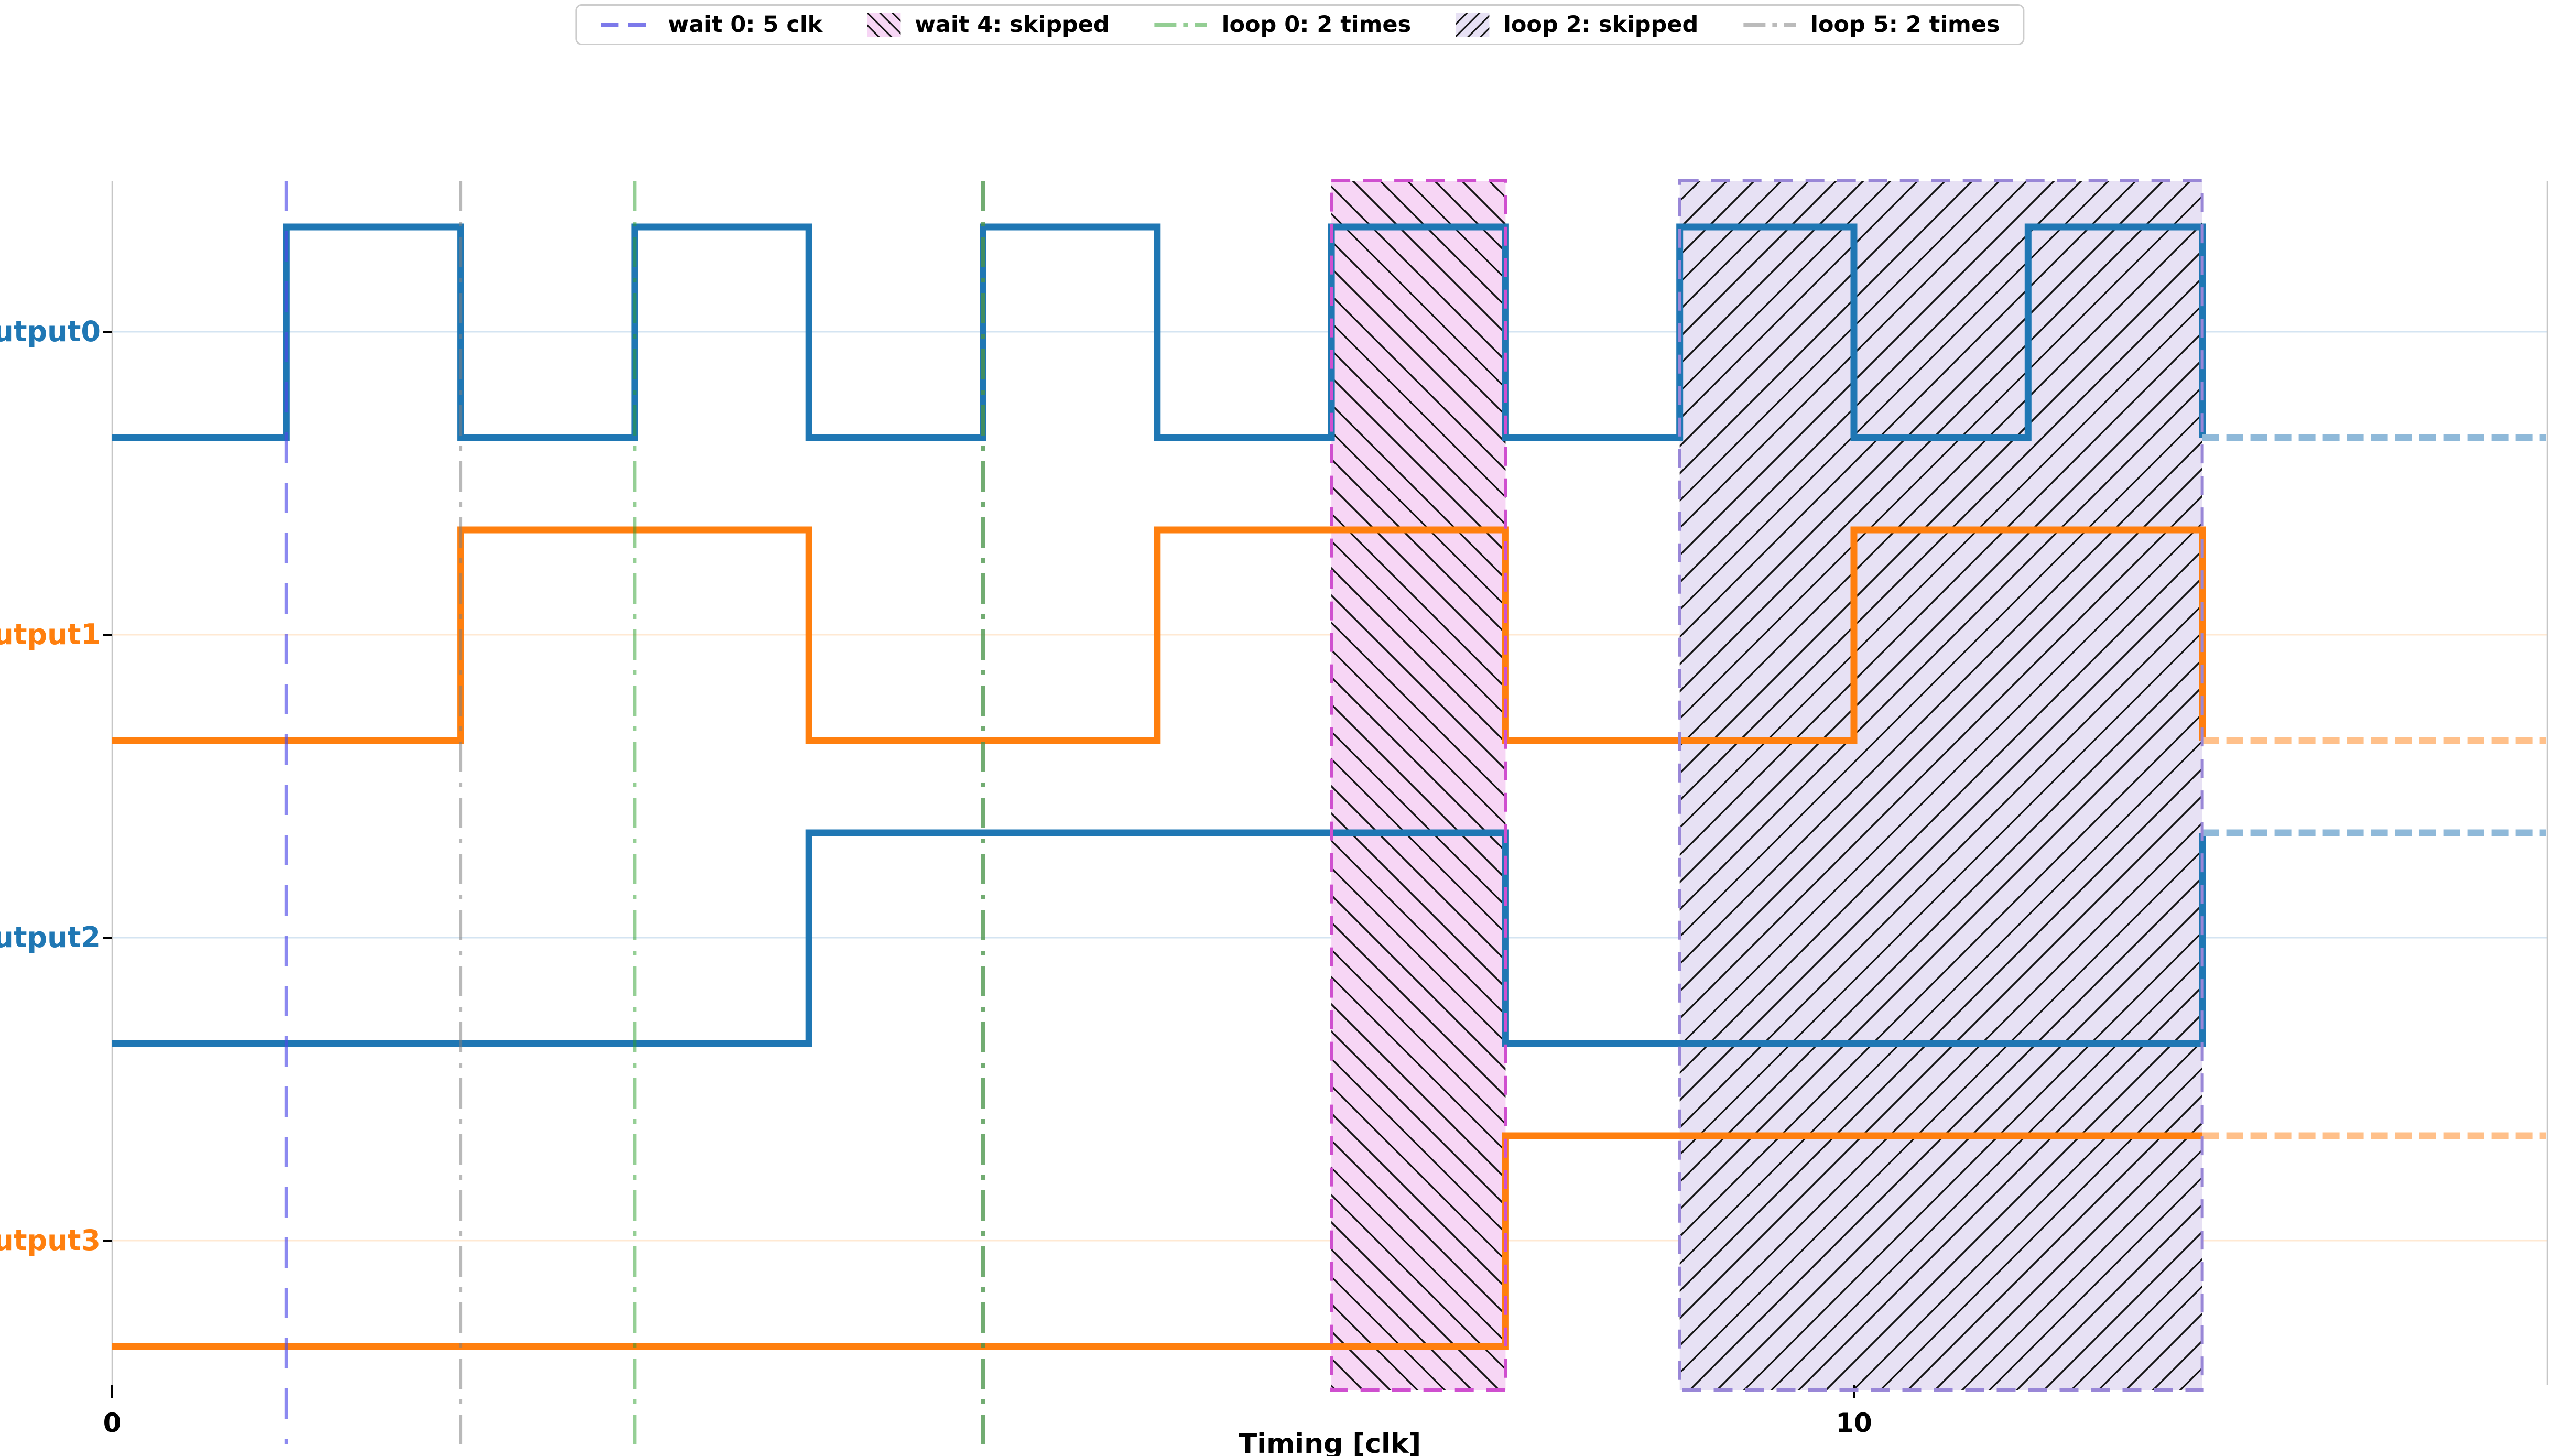 Image resolution: width=2551 pixels, height=1456 pixels. I want to click on y-axis-label-output0: output0, so click(50, 331).